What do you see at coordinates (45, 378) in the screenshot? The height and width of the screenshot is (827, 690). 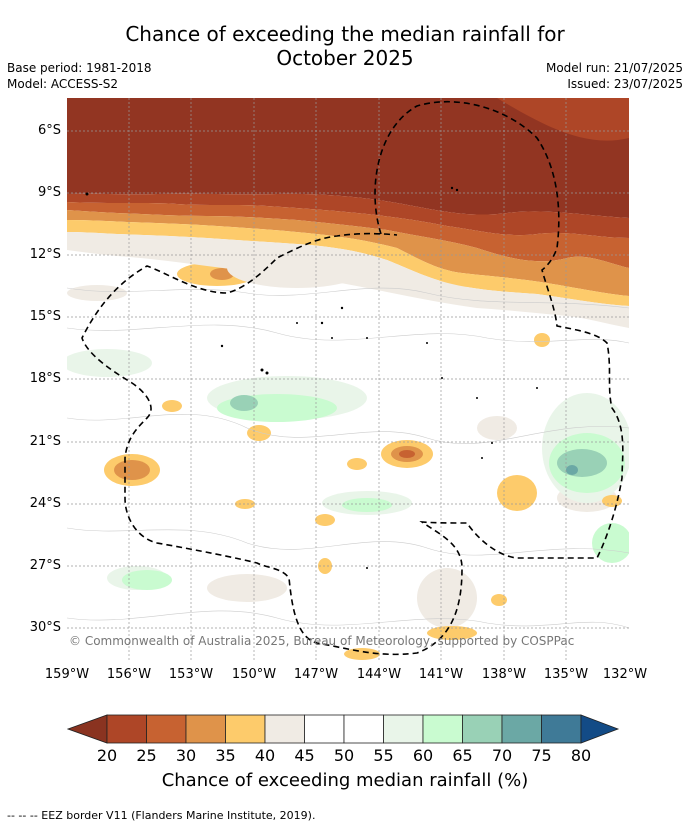 I see `lat-label: 18°S` at bounding box center [45, 378].